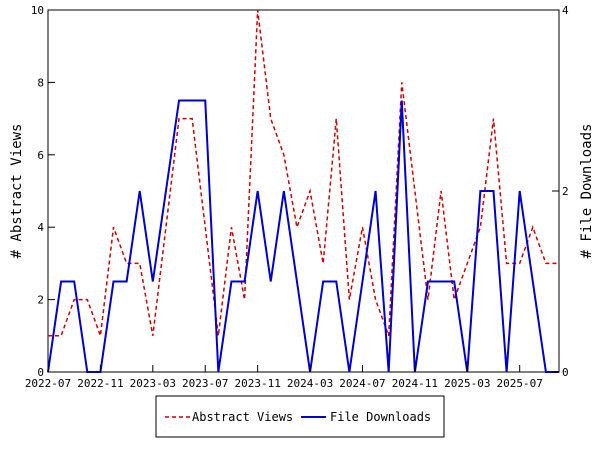  Describe the element at coordinates (467, 383) in the screenshot. I see `x-tick-label-8: 2025-03` at that location.